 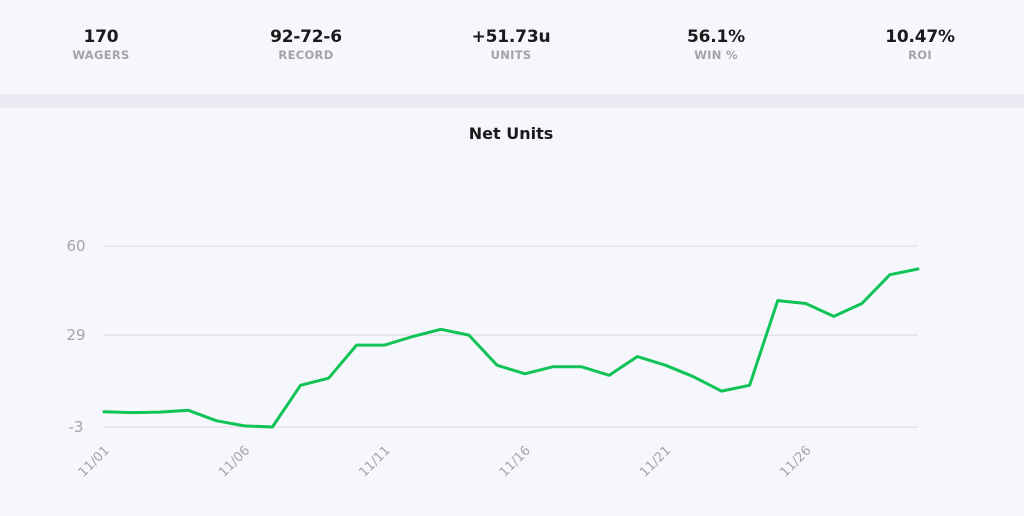 I want to click on stat-value: 10.47%, so click(x=920, y=37).